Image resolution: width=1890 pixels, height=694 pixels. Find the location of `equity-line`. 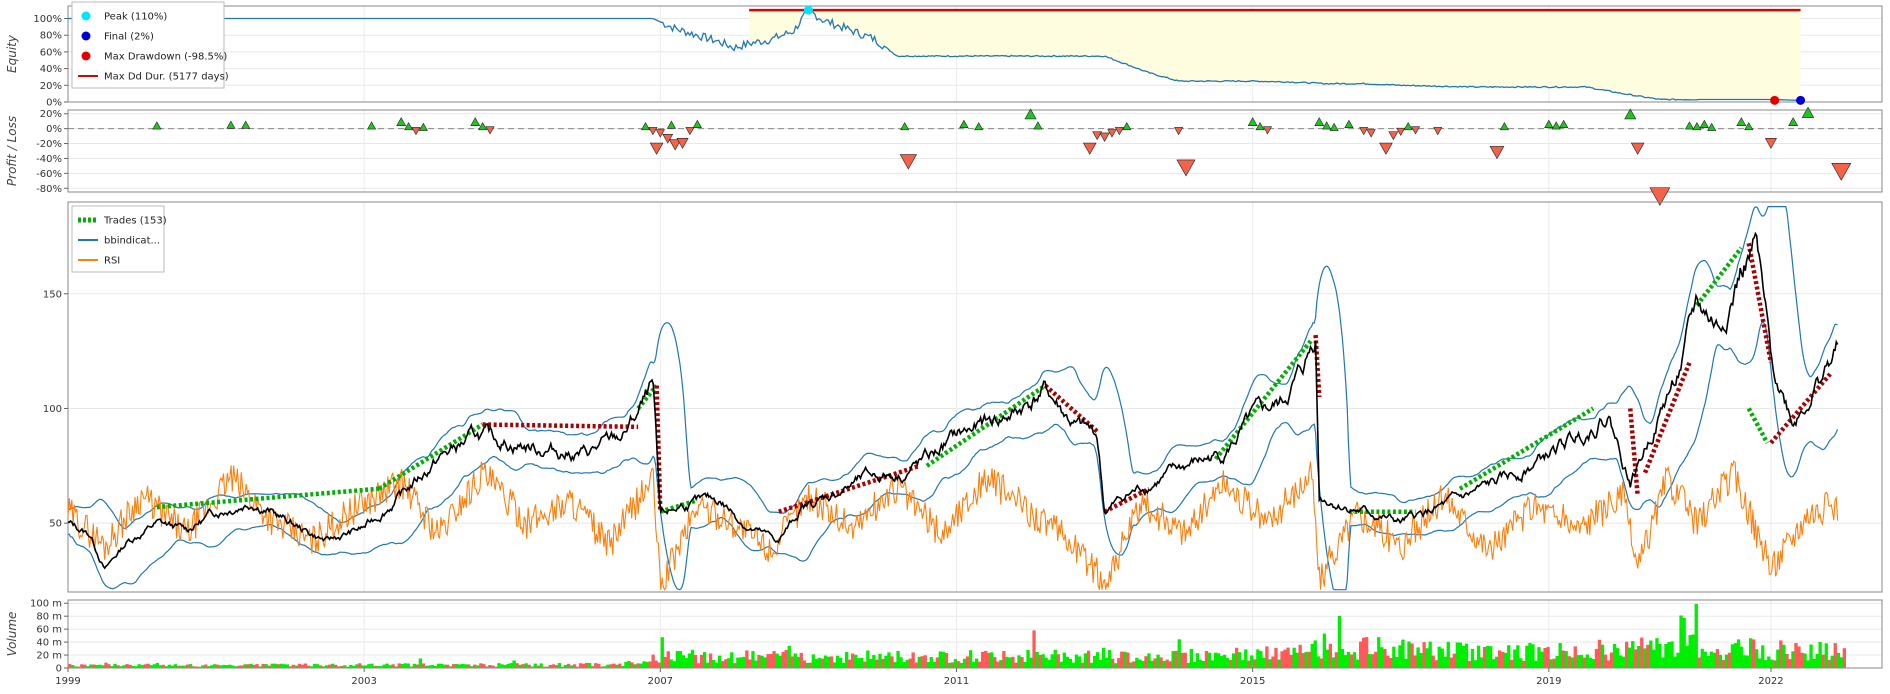

equity-line is located at coordinates (934, 53).